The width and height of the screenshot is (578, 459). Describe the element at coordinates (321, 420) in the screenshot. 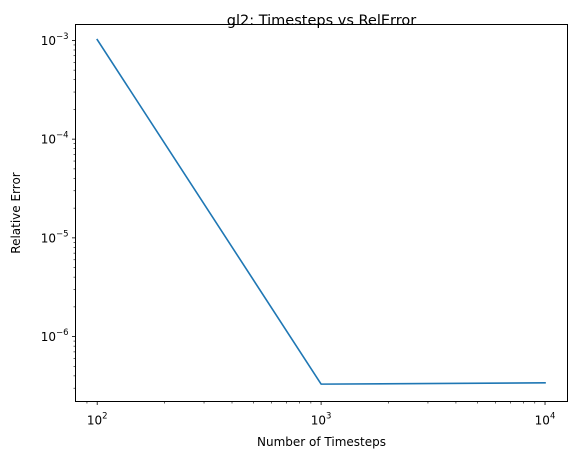

I see `x-tick-label: 10³` at that location.